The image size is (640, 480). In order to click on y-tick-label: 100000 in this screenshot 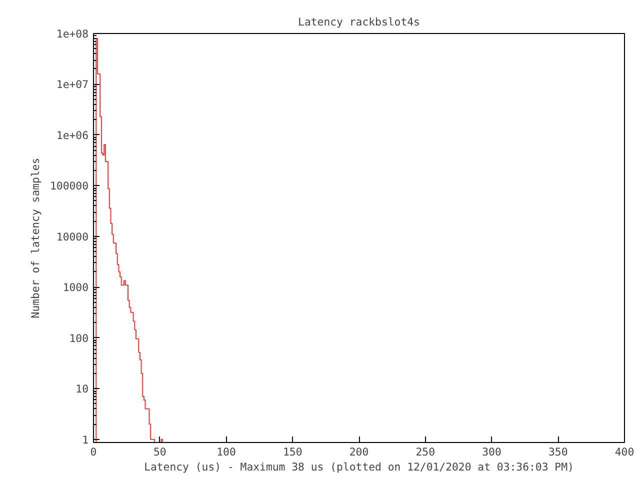, I will do `click(69, 186)`.